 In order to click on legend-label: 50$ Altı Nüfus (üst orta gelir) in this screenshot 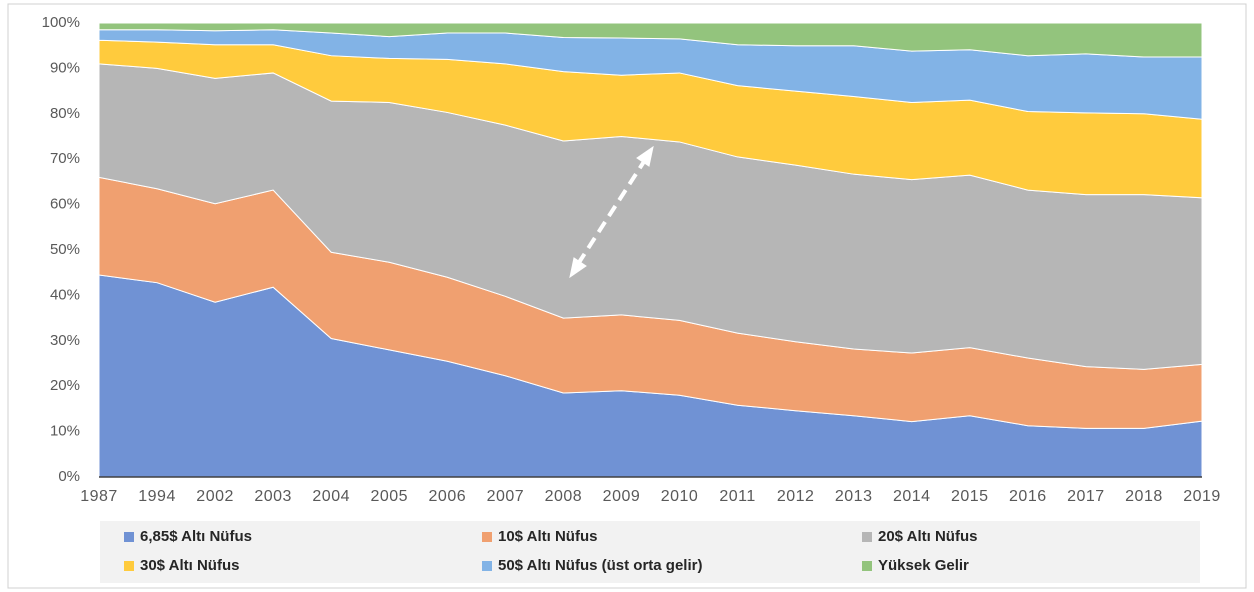, I will do `click(600, 565)`.